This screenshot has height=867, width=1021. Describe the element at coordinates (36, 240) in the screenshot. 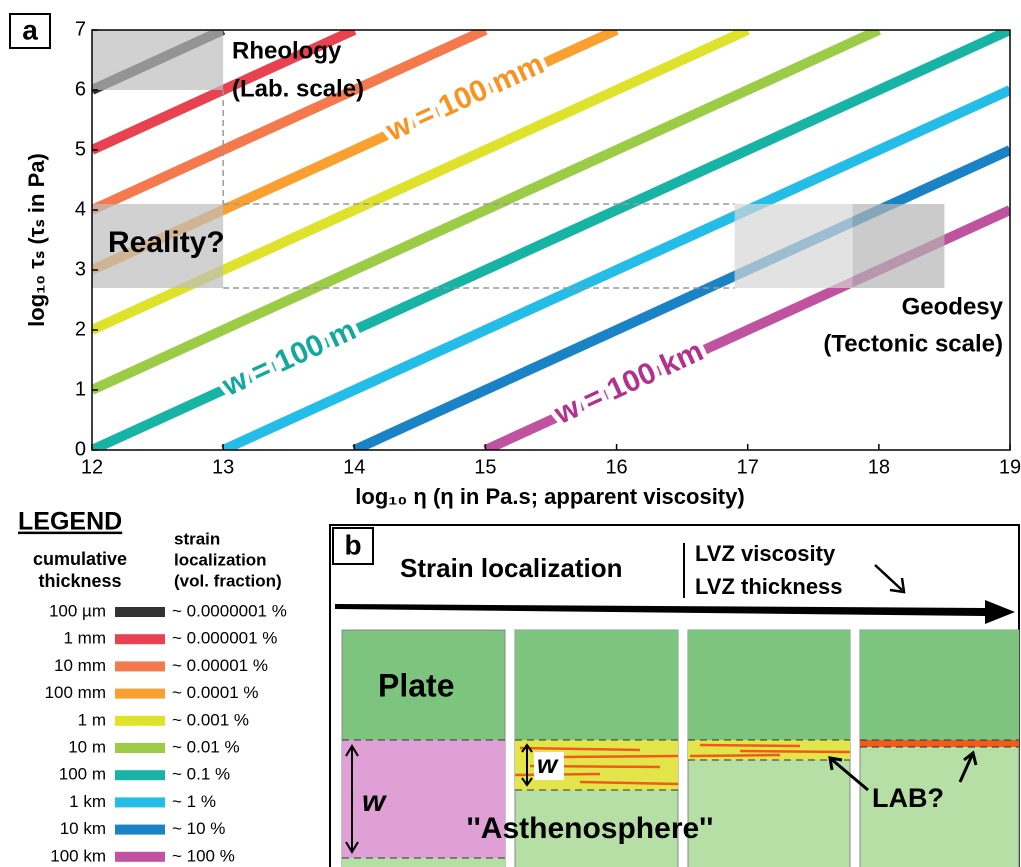

I see `y-axis-label: log₁₀ τₛ (τₛ in Pa)` at that location.